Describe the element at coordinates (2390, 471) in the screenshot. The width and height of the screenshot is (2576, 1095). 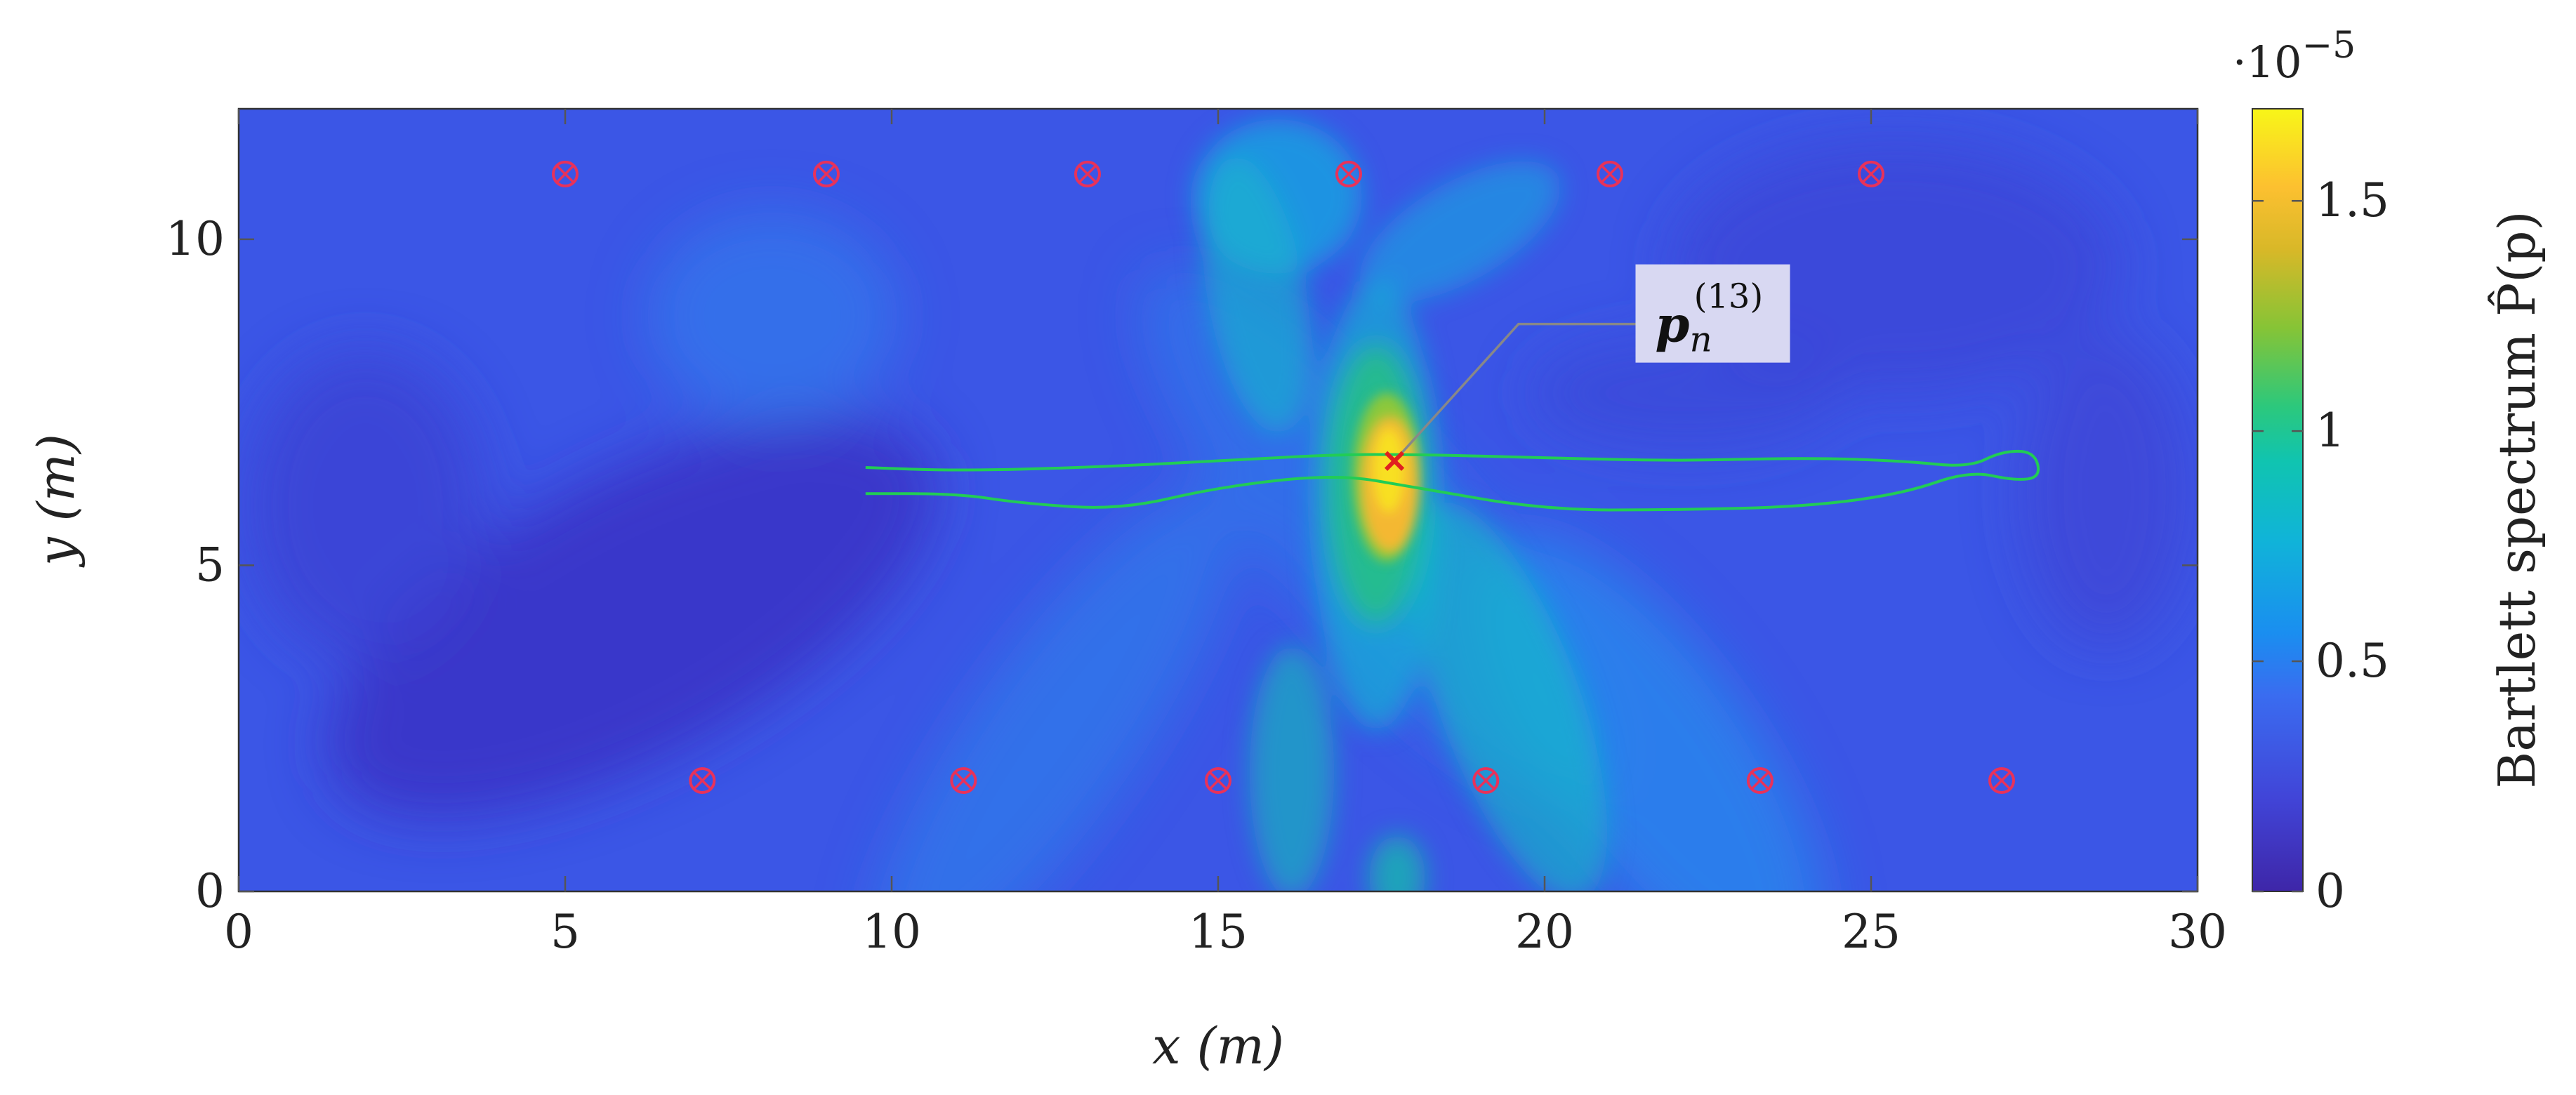
I see `colorbar: 0 0.5 1 1.5 ·10−5 Bartlett spectrum P̂(p)` at that location.